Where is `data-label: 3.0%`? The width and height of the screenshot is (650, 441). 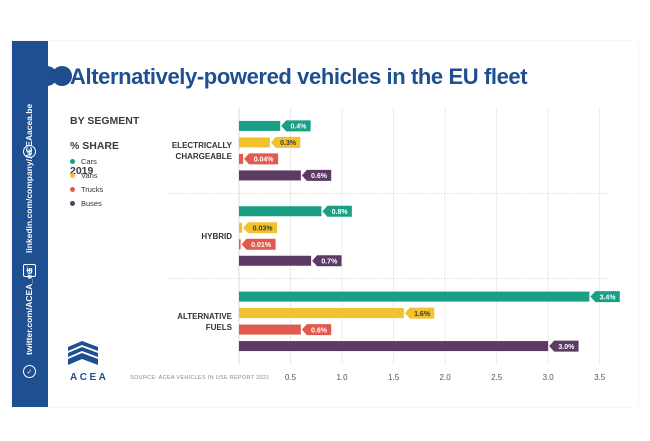
data-label: 3.0% is located at coordinates (566, 347).